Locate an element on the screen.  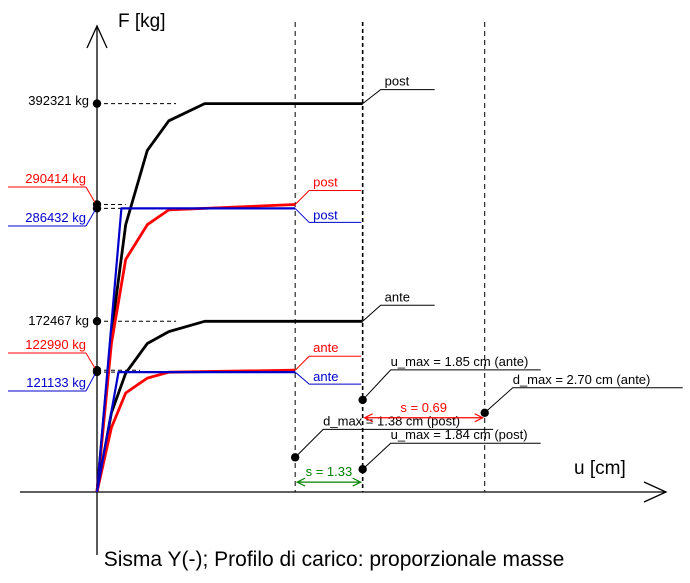
curve-ante-blue is located at coordinates (195, 432).